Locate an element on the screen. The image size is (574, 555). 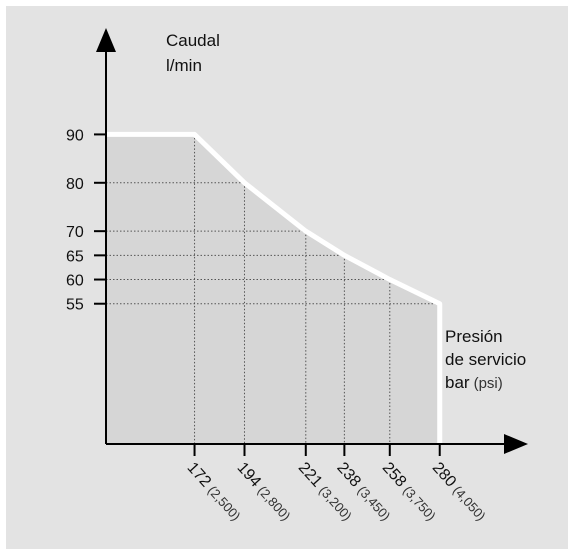
y-tick-label: 90 is located at coordinates (75, 135).